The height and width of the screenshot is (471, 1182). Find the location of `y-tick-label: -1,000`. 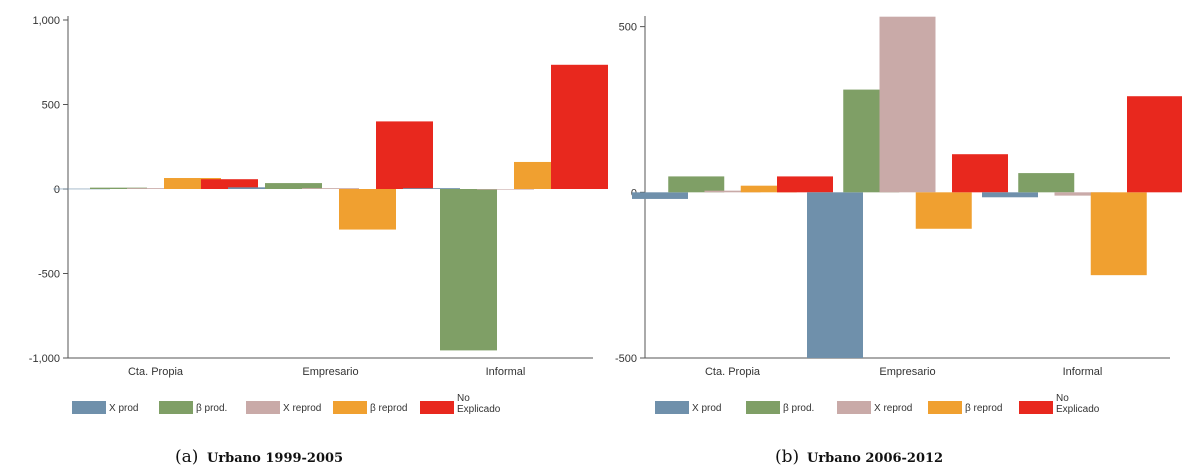

y-tick-label: -1,000 is located at coordinates (44, 359).